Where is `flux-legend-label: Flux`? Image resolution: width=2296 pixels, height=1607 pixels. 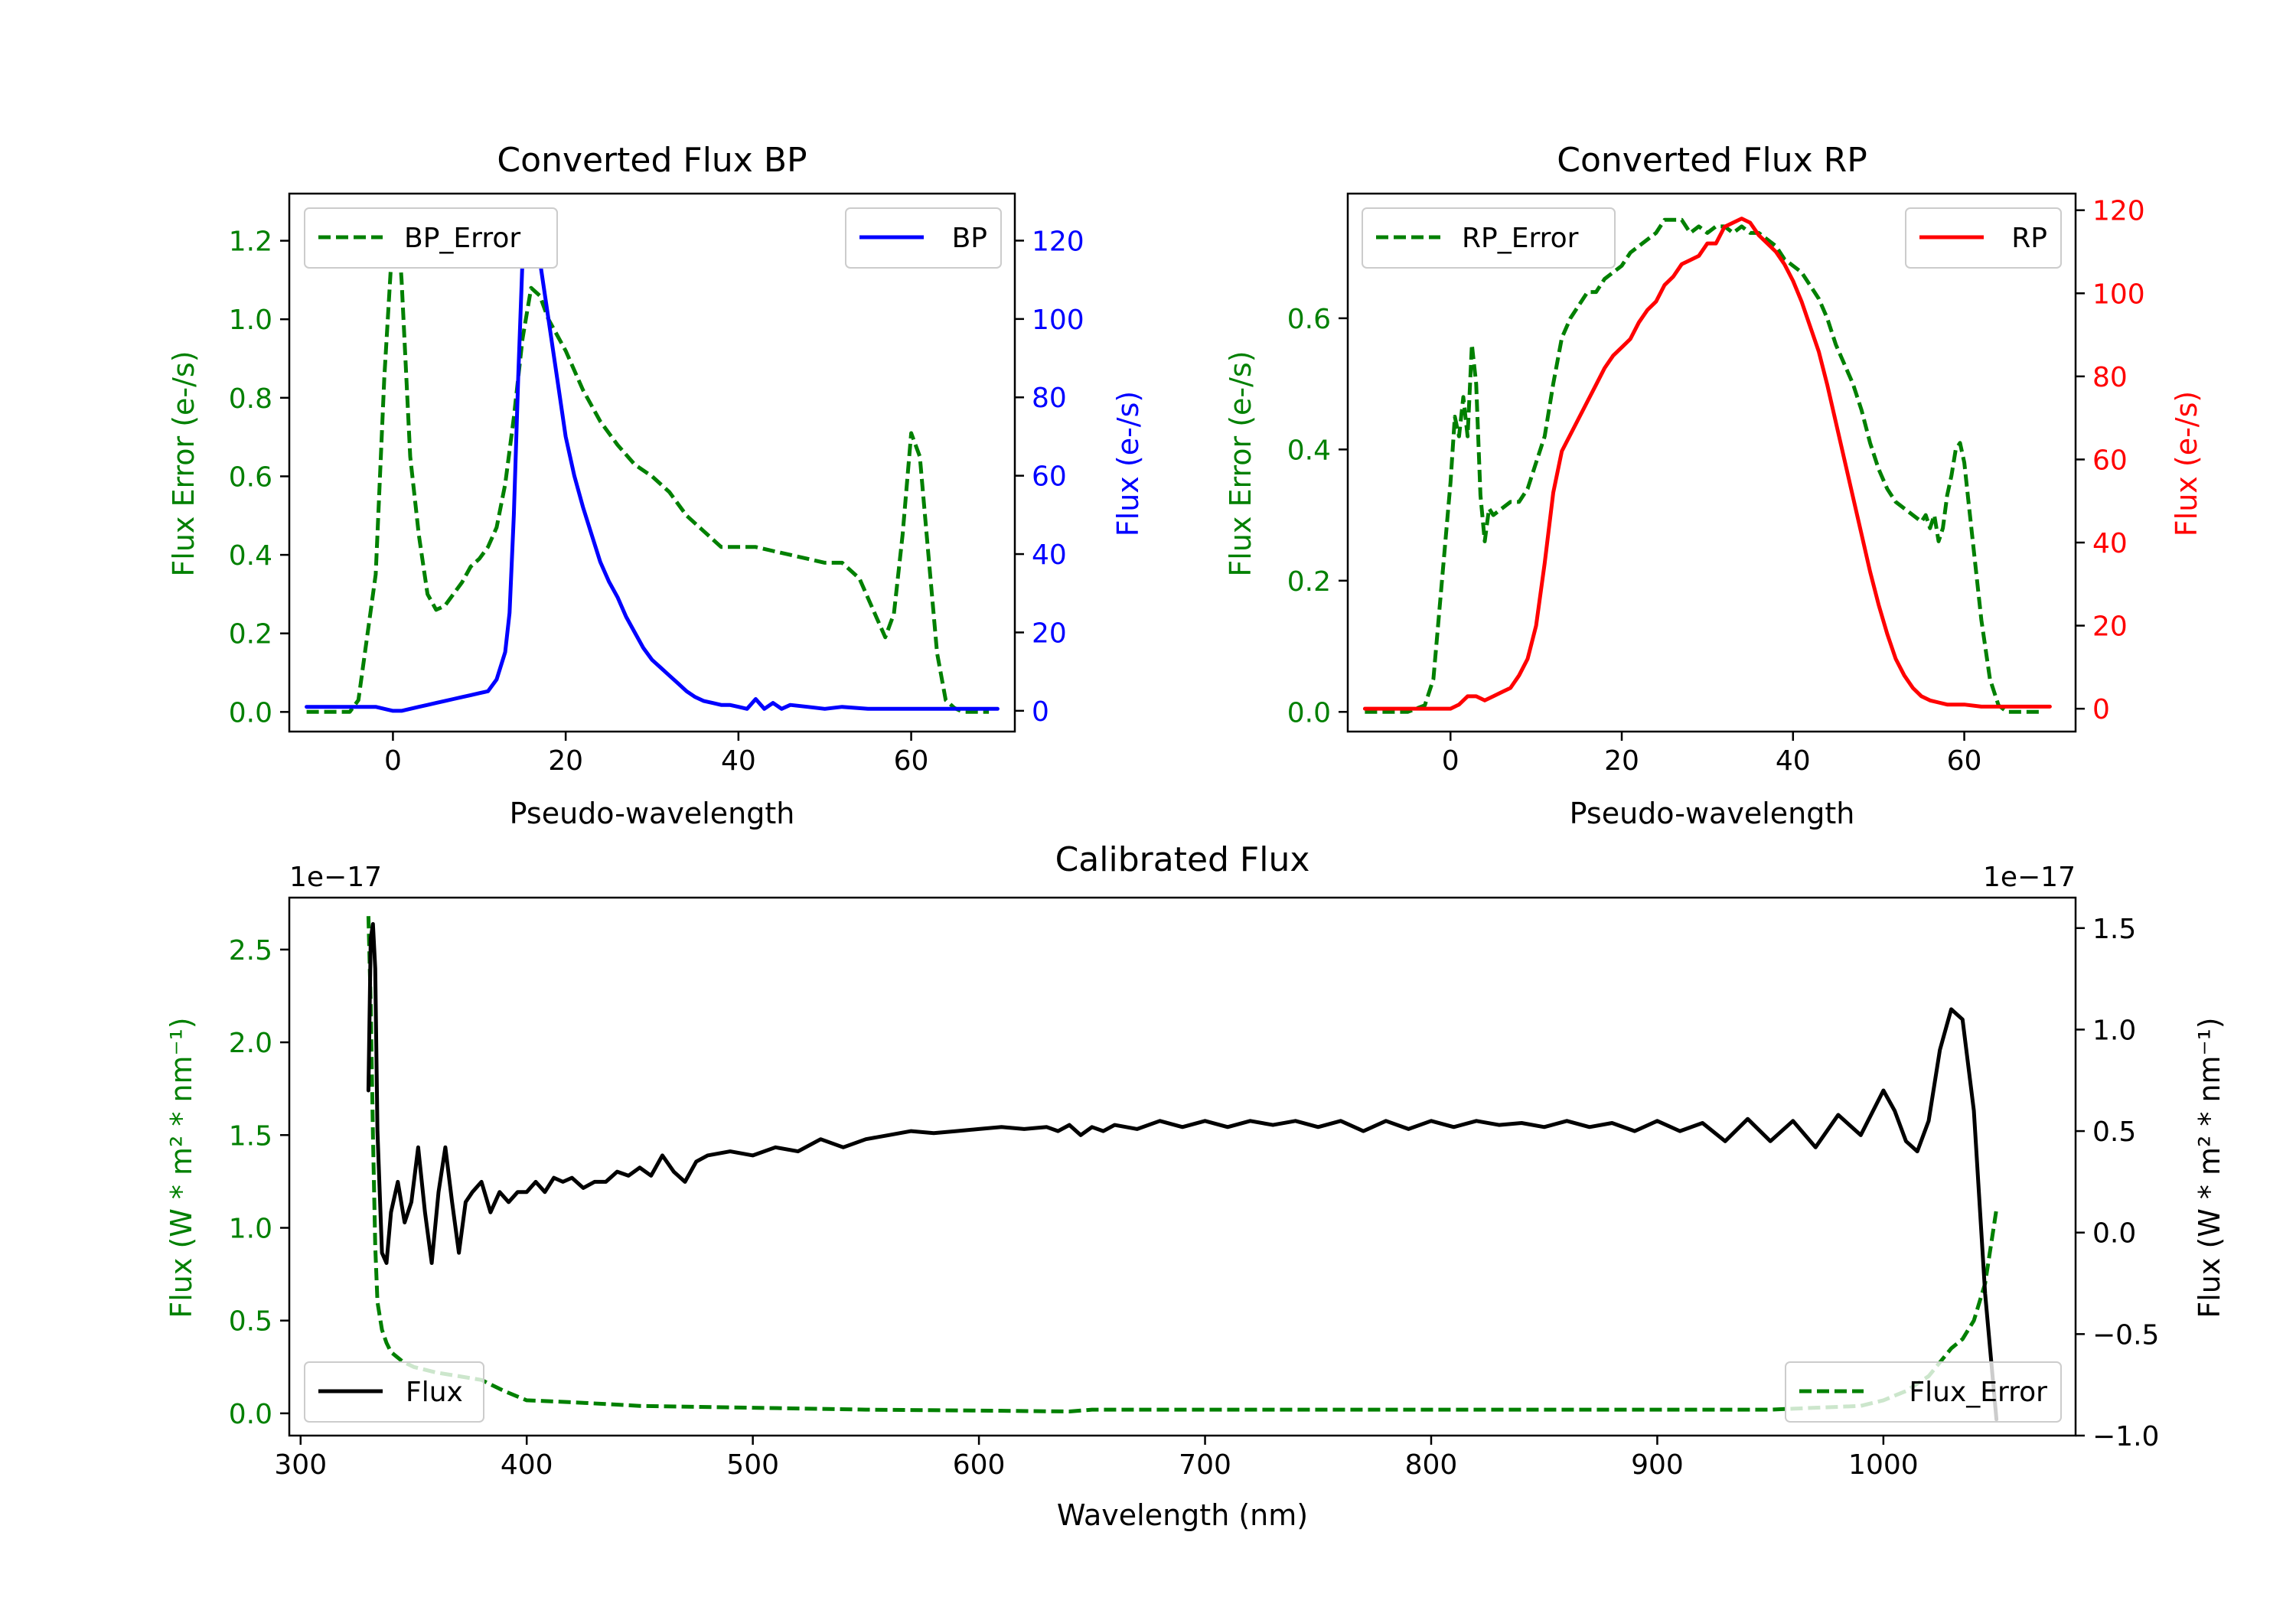 flux-legend-label: Flux is located at coordinates (434, 1392).